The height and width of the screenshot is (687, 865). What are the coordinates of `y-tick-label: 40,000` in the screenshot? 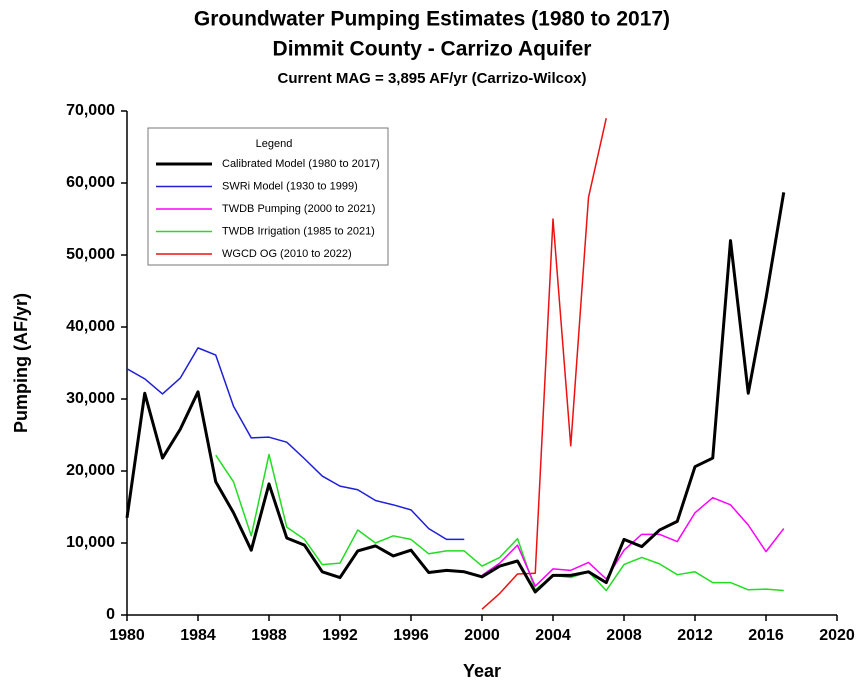 It's located at (90, 326).